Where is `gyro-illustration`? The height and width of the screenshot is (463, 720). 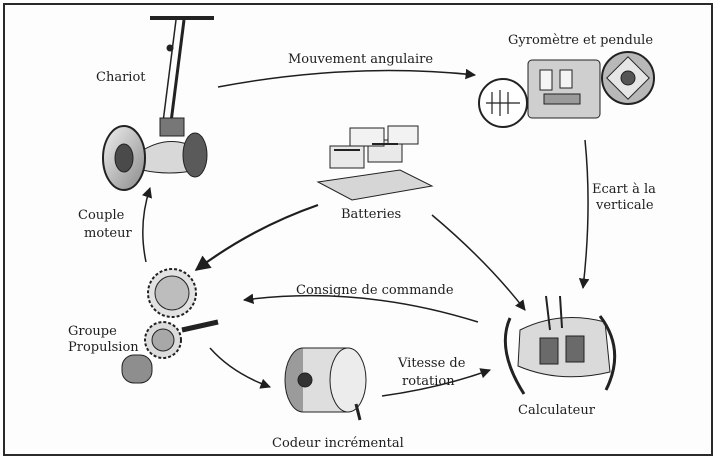 gyro-illustration is located at coordinates (566, 89).